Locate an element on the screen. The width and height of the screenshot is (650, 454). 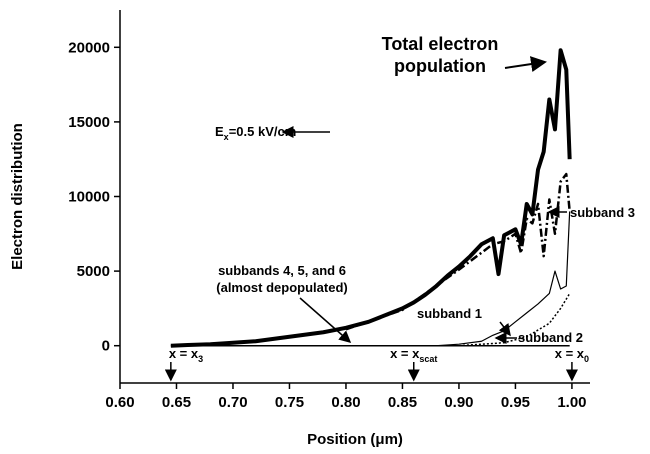
x-tick-label: 0.95 is located at coordinates (515, 402).